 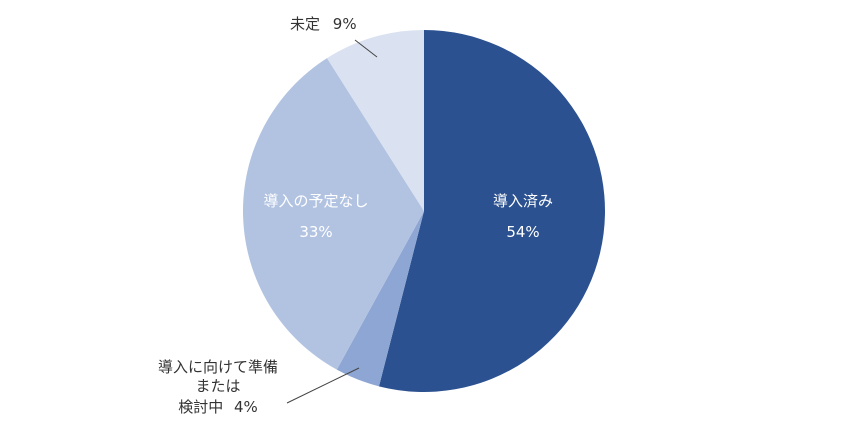 I want to click on slice-value-no-plan: 33%, so click(x=315, y=232).